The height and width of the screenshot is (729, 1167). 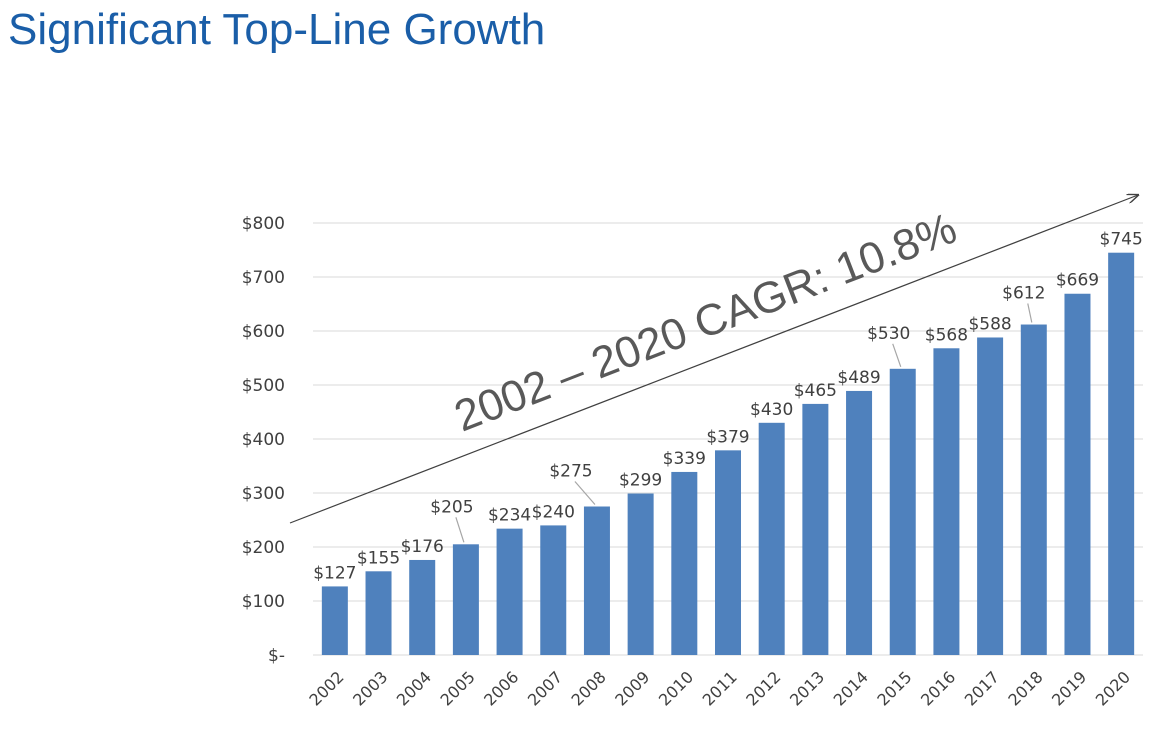 What do you see at coordinates (990, 496) in the screenshot?
I see `bar-2017` at bounding box center [990, 496].